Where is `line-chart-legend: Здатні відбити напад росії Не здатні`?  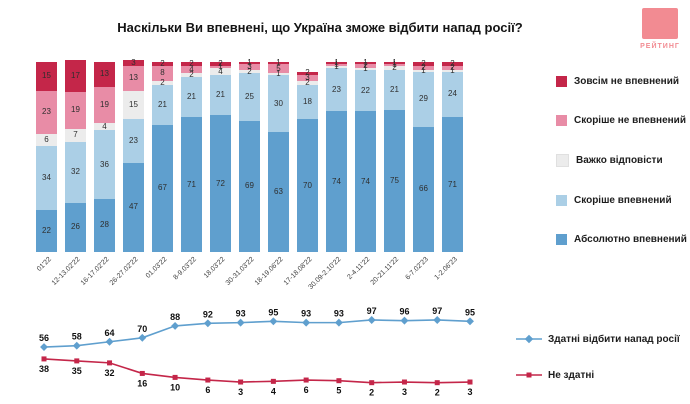
line-chart-legend: Здатні відбити напад росії Не здатні is located at coordinates (598, 357).